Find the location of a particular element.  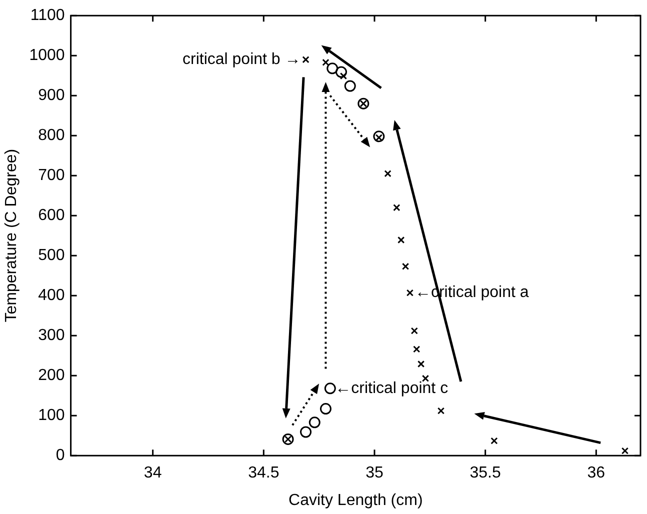

annotation: critical point b → is located at coordinates (241, 59).